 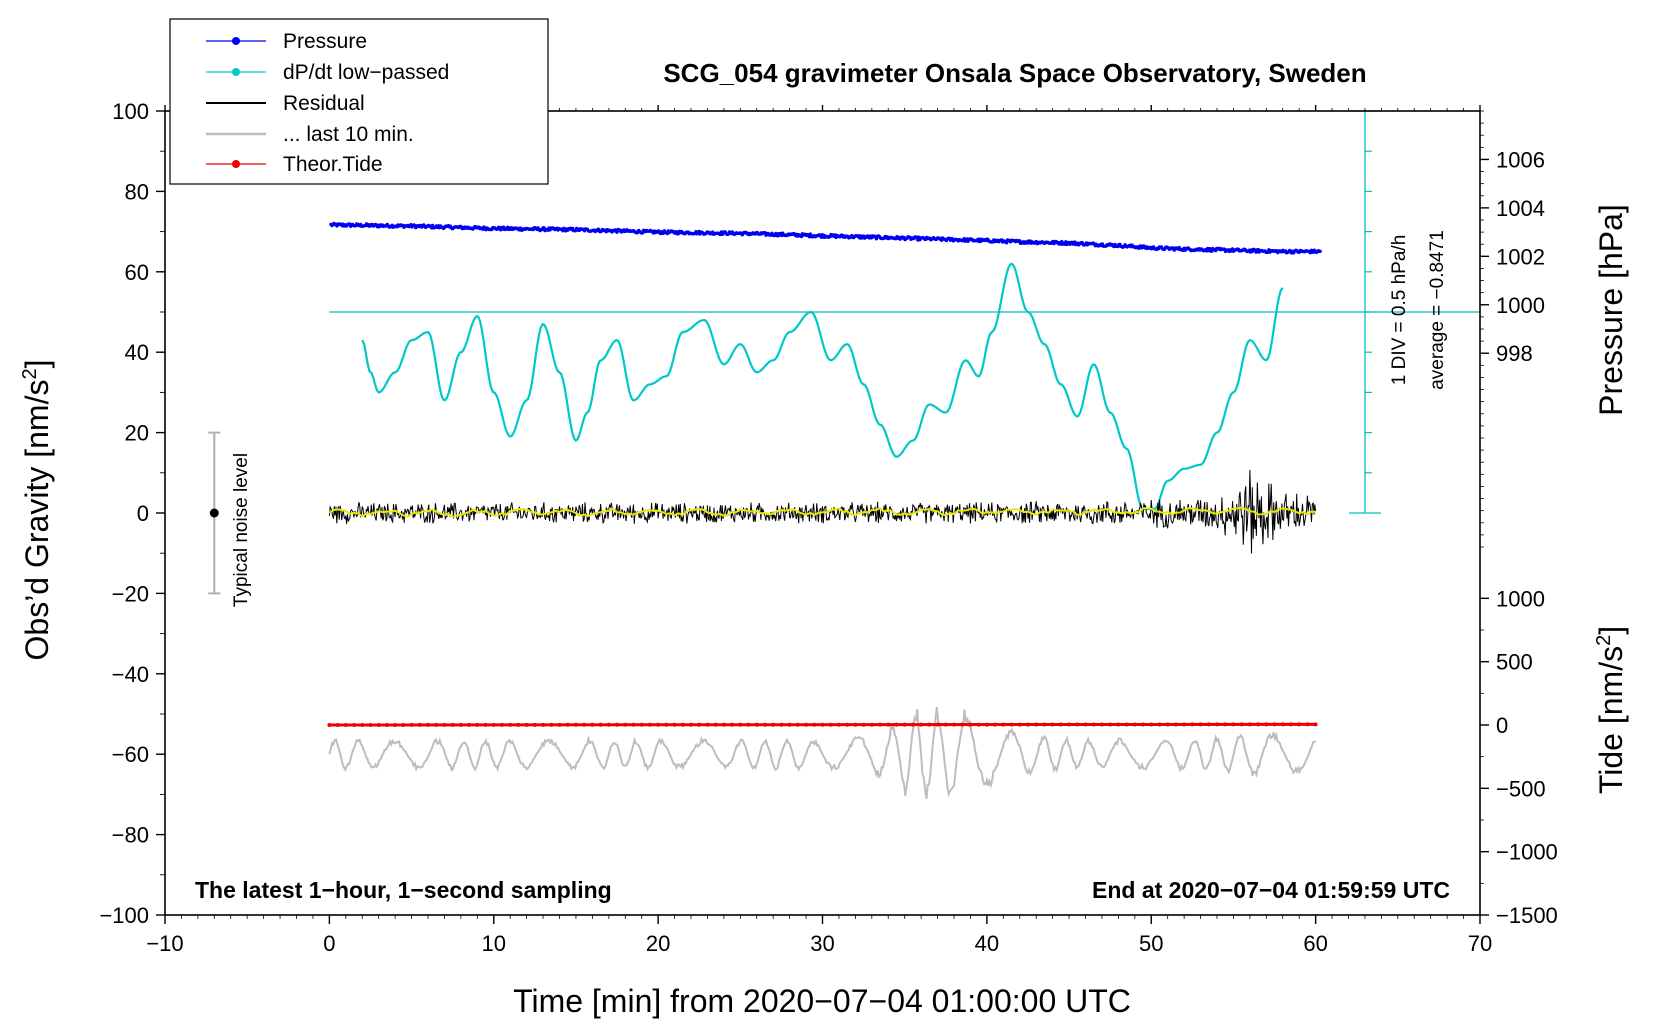 What do you see at coordinates (137, 191) in the screenshot?
I see `y-tick-label: 80` at bounding box center [137, 191].